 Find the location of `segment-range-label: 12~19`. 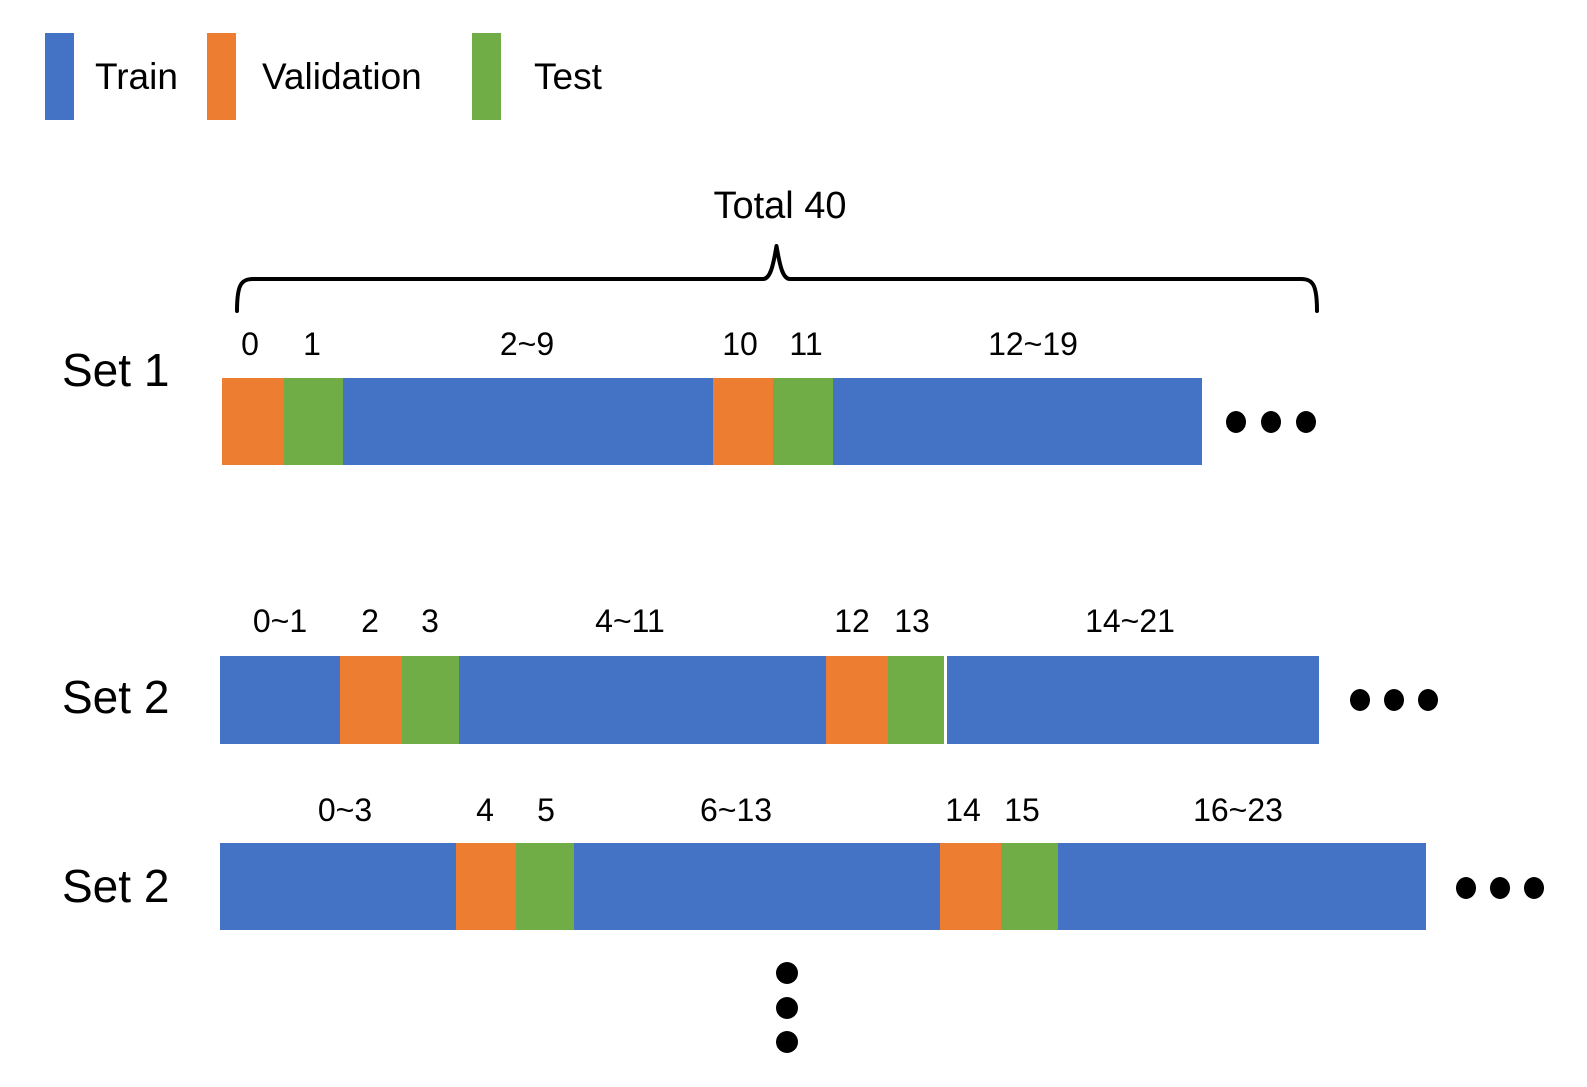

segment-range-label: 12~19 is located at coordinates (1033, 344).